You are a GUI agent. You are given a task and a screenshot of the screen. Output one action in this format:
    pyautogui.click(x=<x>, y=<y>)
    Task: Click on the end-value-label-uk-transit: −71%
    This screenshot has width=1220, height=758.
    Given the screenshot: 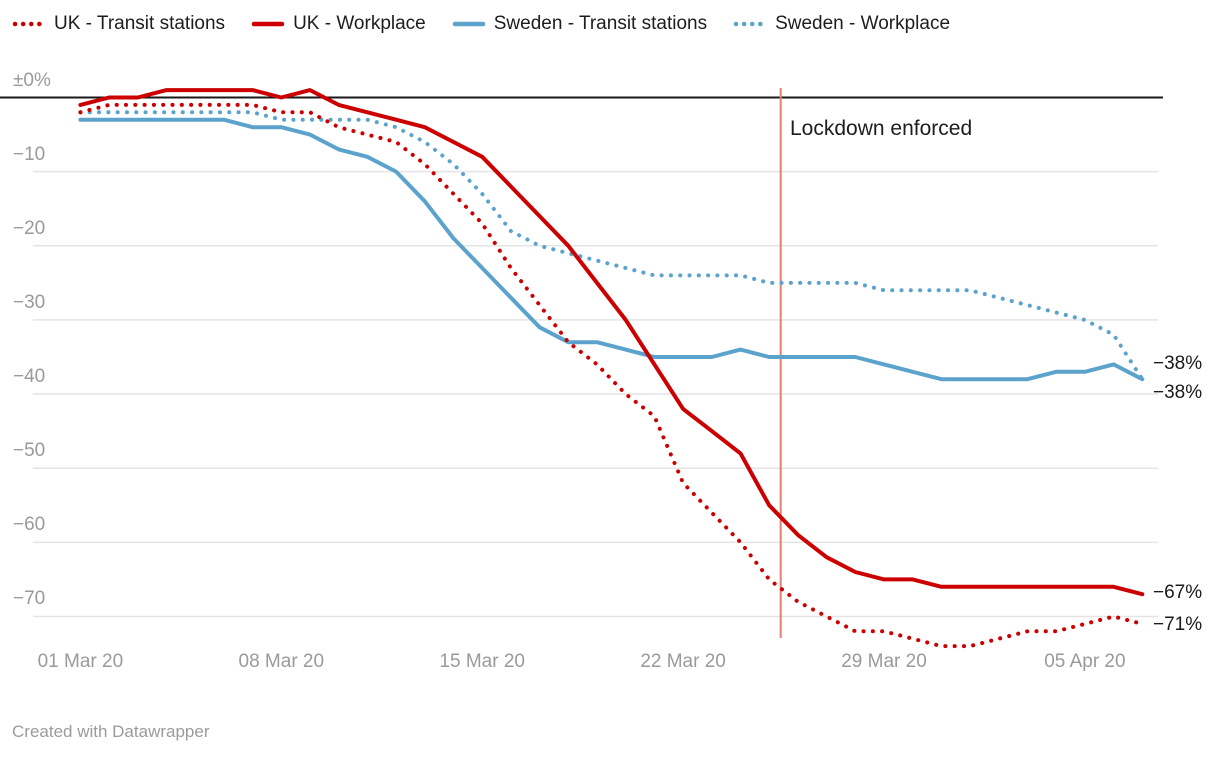 What is the action you would take?
    pyautogui.click(x=1178, y=624)
    